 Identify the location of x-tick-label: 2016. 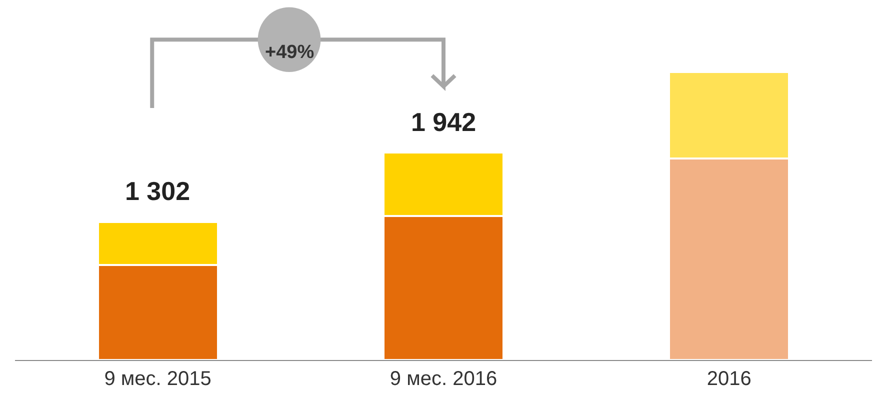
(729, 379).